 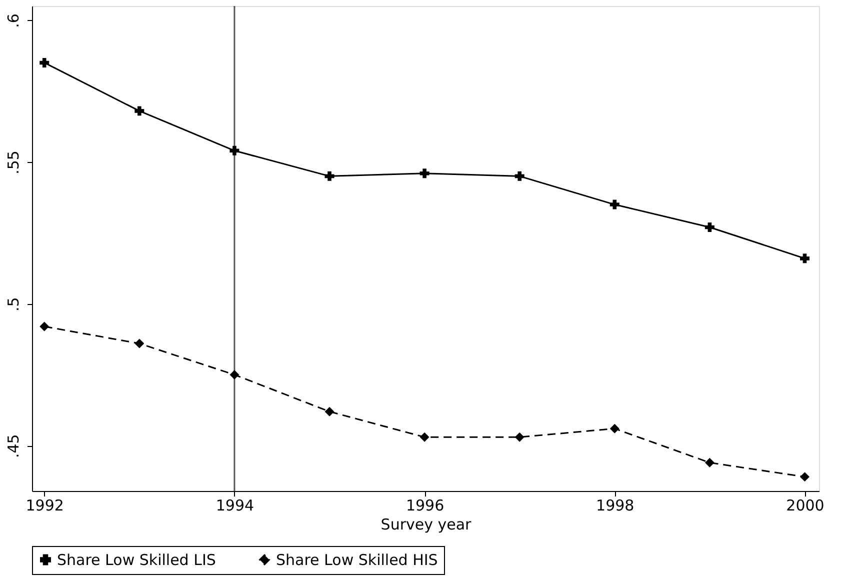 I want to click on y-tick-label: .5, so click(x=13, y=304).